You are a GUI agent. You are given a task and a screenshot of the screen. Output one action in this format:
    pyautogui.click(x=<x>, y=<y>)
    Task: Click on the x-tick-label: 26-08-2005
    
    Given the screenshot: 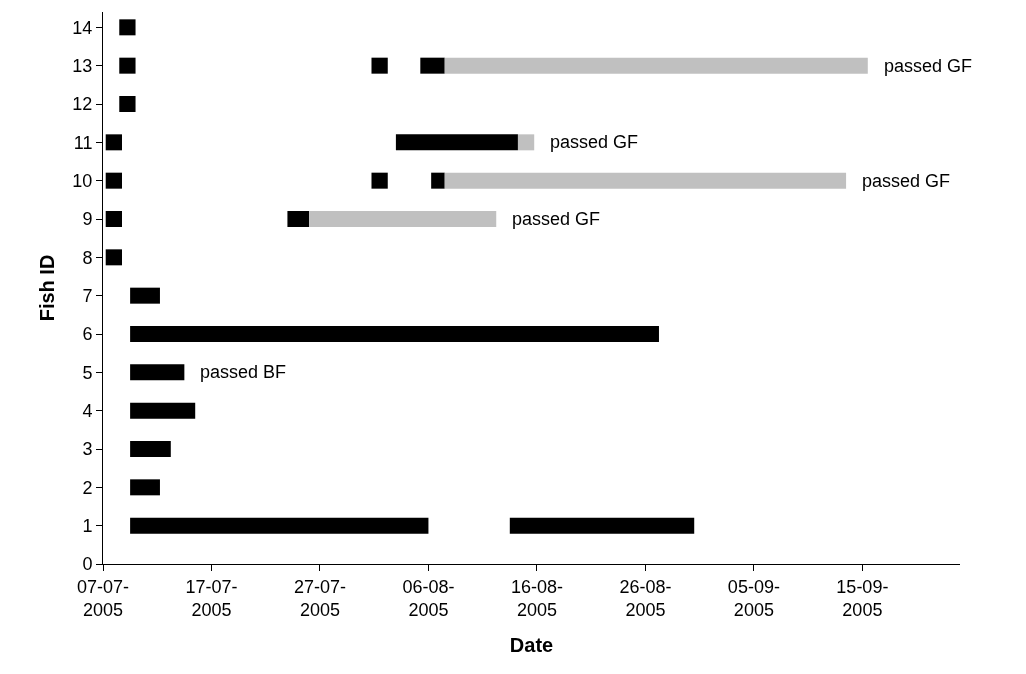 What is the action you would take?
    pyautogui.click(x=645, y=598)
    